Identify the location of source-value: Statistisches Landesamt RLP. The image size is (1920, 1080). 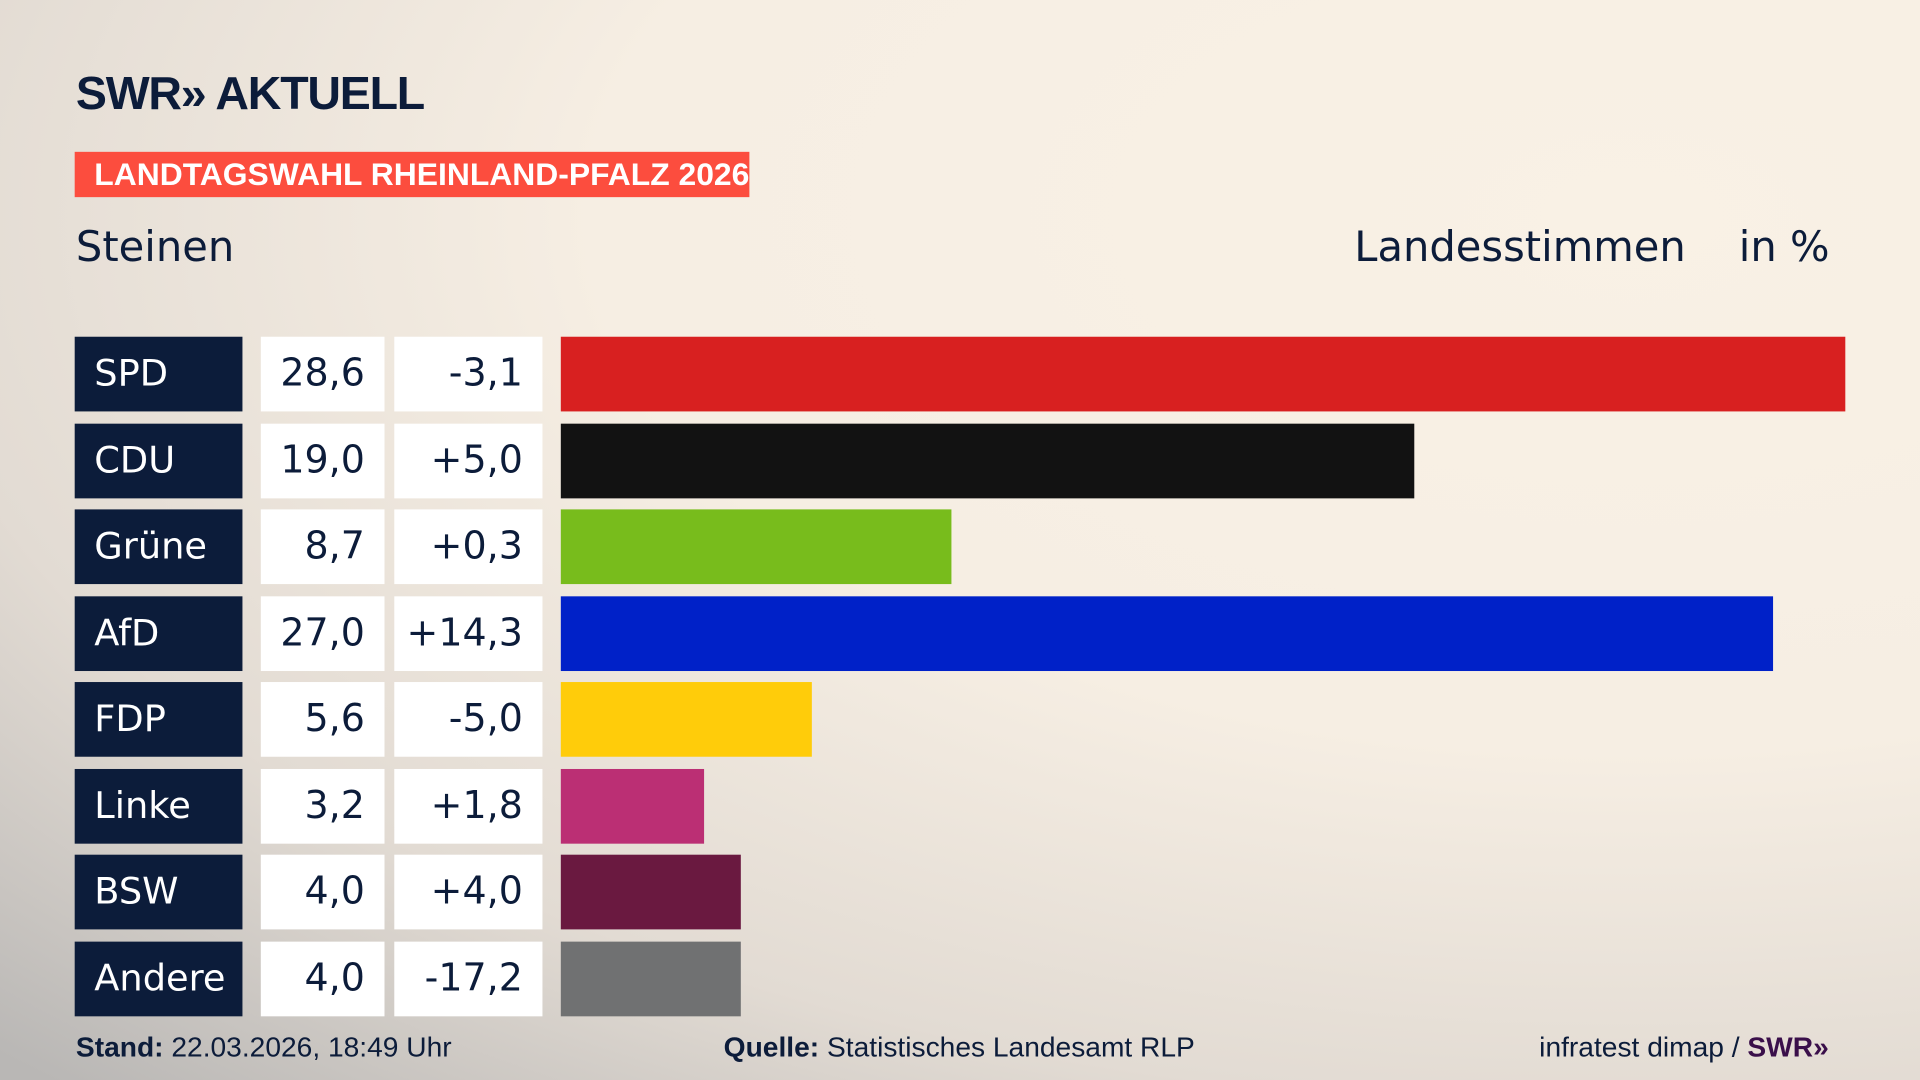
(1010, 1047).